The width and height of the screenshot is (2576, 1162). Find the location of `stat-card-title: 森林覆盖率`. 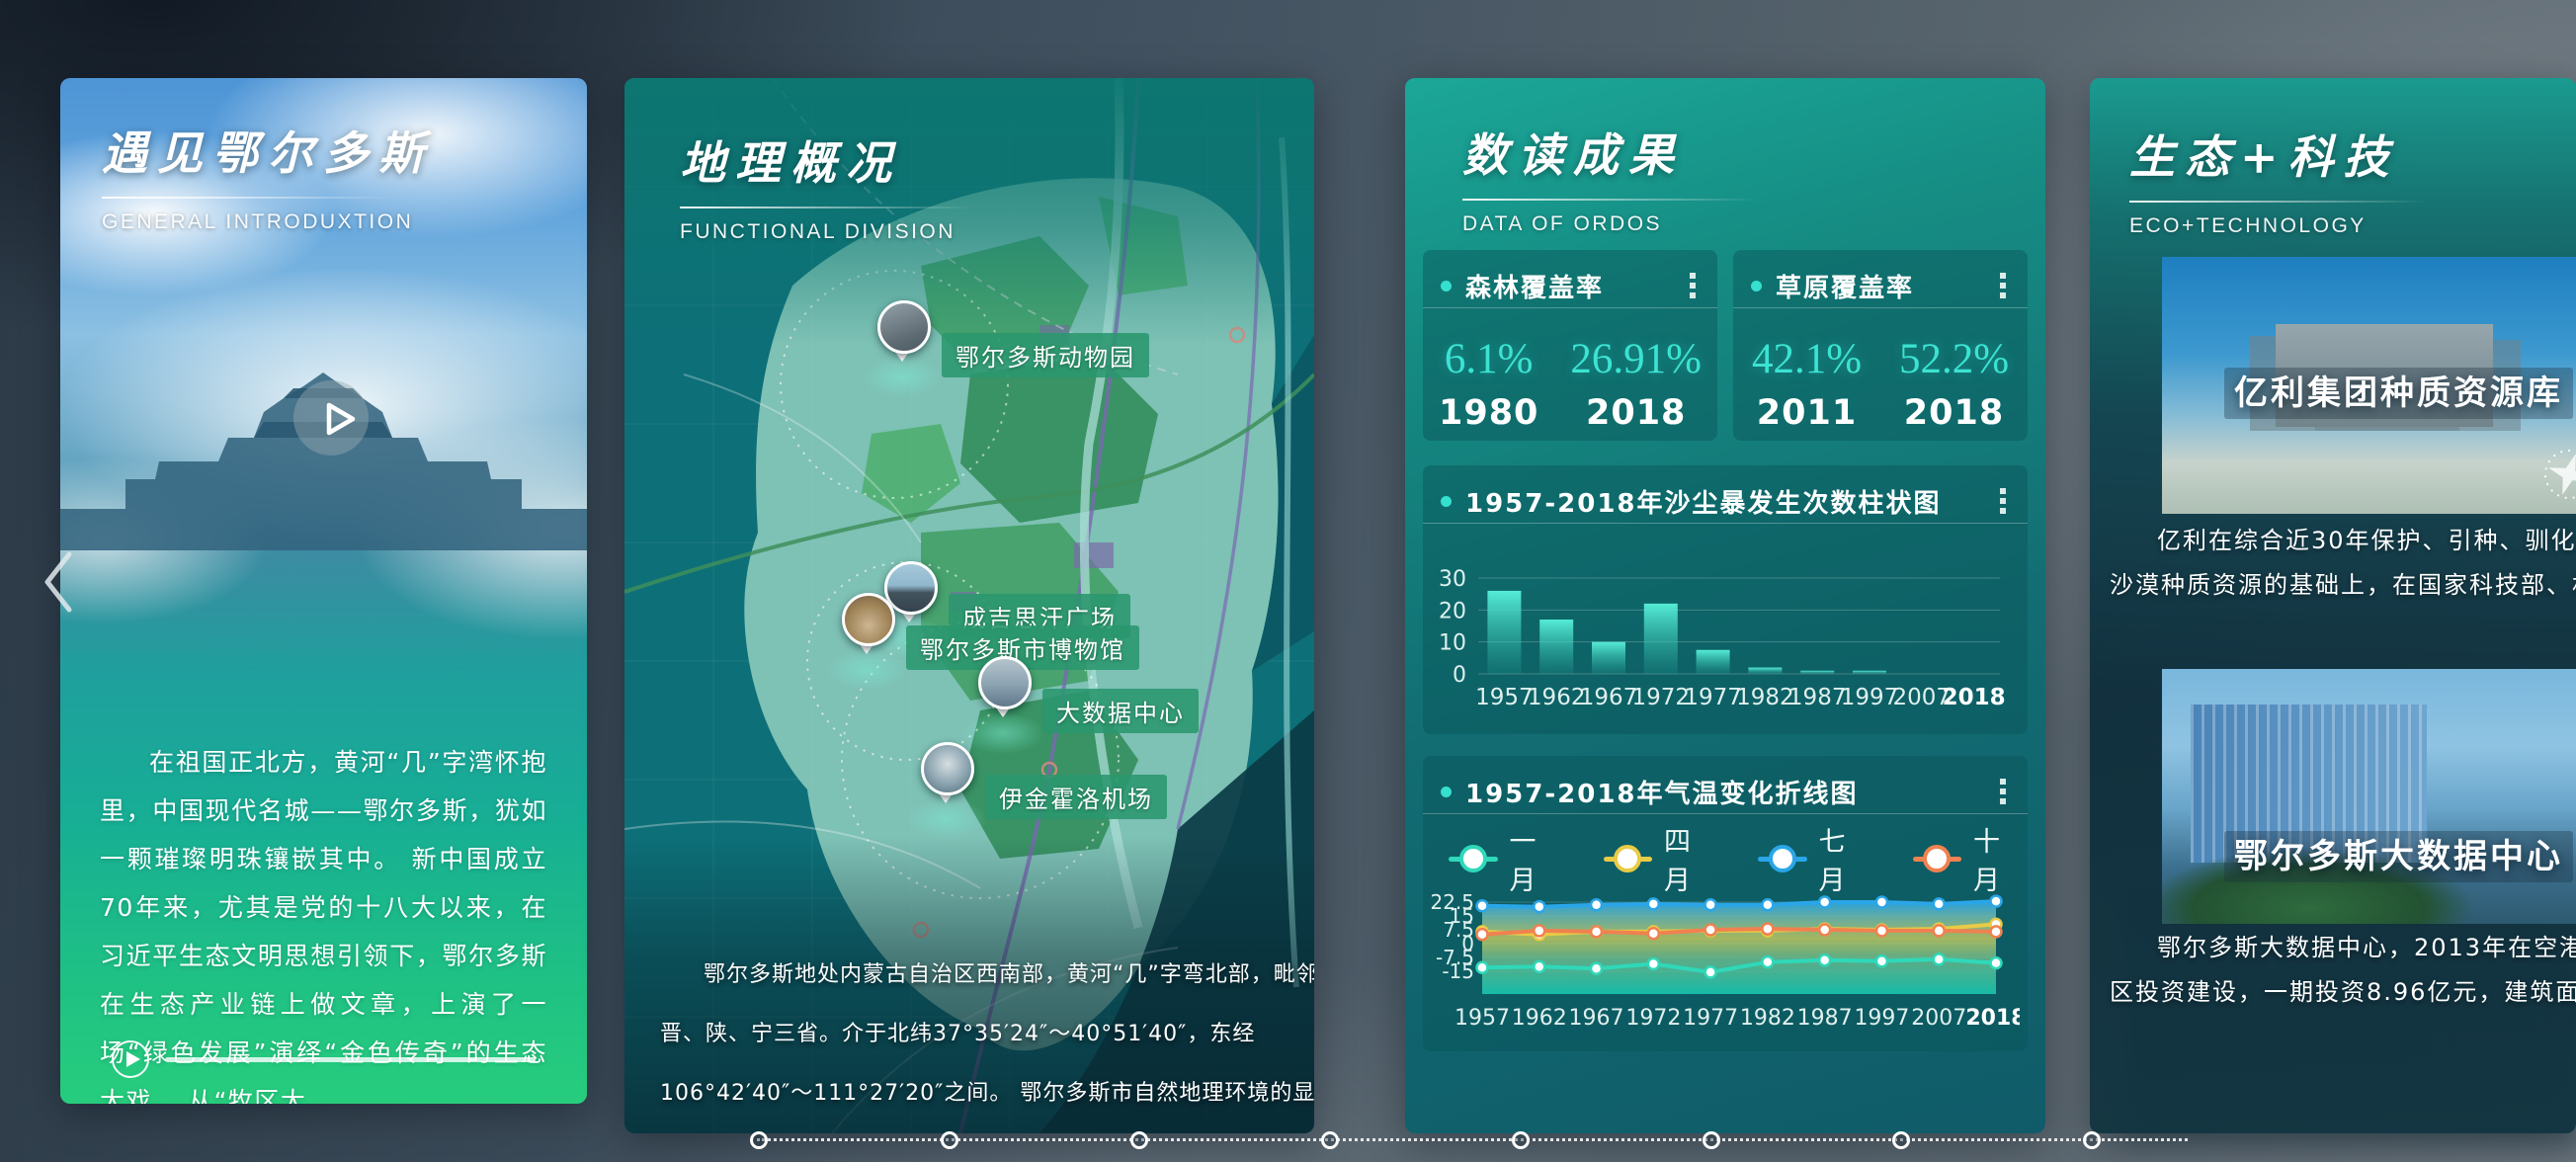

stat-card-title: 森林覆盖率 is located at coordinates (1535, 288).